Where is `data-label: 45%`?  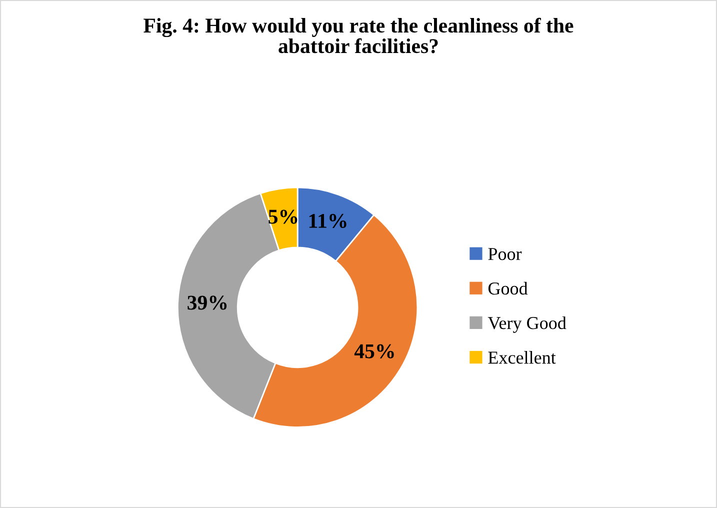 data-label: 45% is located at coordinates (374, 351).